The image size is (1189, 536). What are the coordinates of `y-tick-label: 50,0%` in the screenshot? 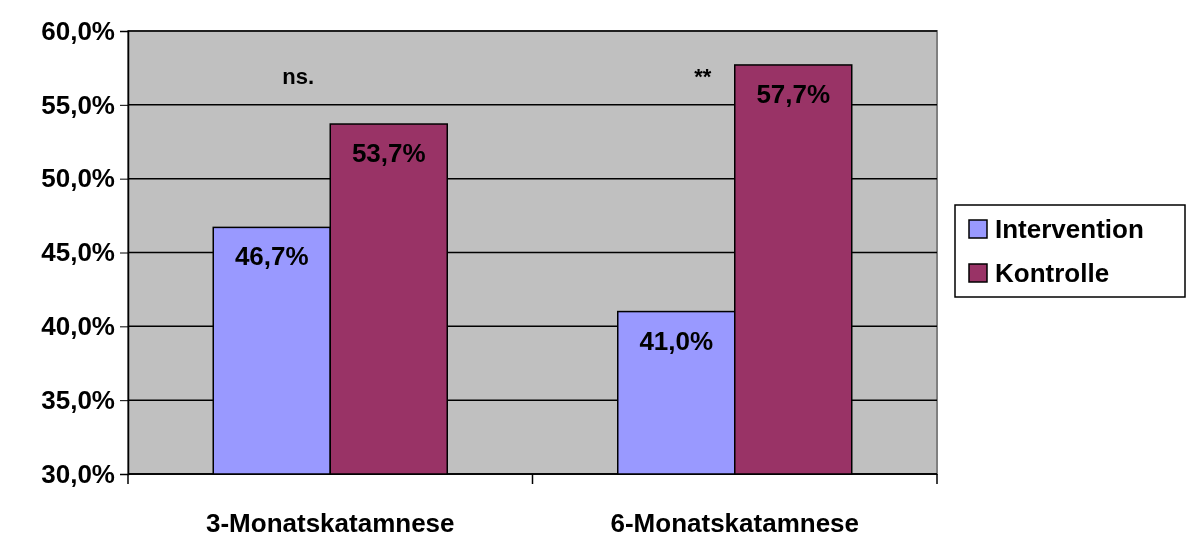 It's located at (78, 178).